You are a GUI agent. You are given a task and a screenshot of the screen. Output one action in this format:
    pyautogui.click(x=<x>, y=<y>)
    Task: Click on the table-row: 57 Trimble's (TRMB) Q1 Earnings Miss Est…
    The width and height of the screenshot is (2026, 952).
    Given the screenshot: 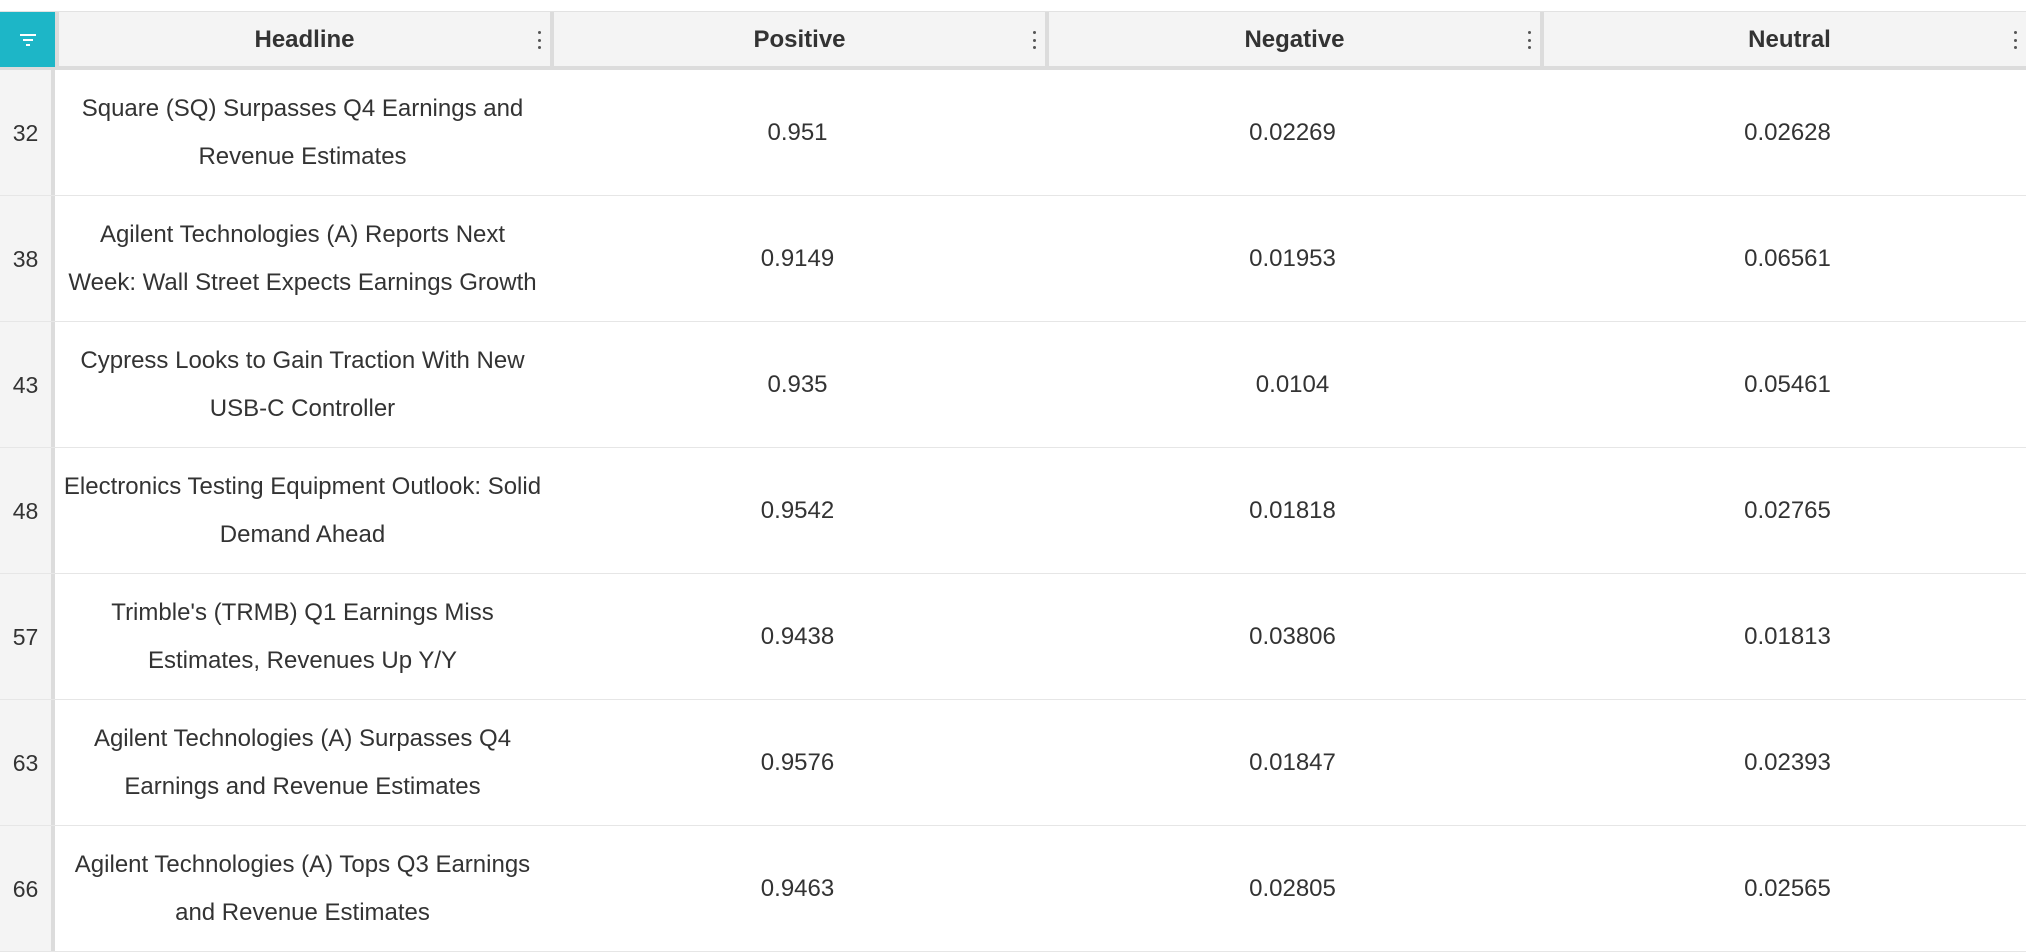 What is the action you would take?
    pyautogui.click(x=1013, y=637)
    